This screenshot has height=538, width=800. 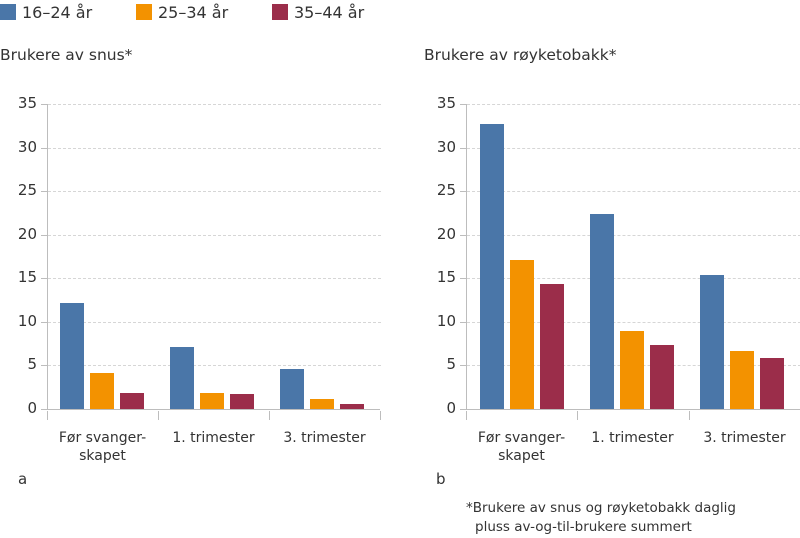 What do you see at coordinates (583, 527) in the screenshot?
I see `footnote-line-2: pluss av-og-til-brukere summert` at bounding box center [583, 527].